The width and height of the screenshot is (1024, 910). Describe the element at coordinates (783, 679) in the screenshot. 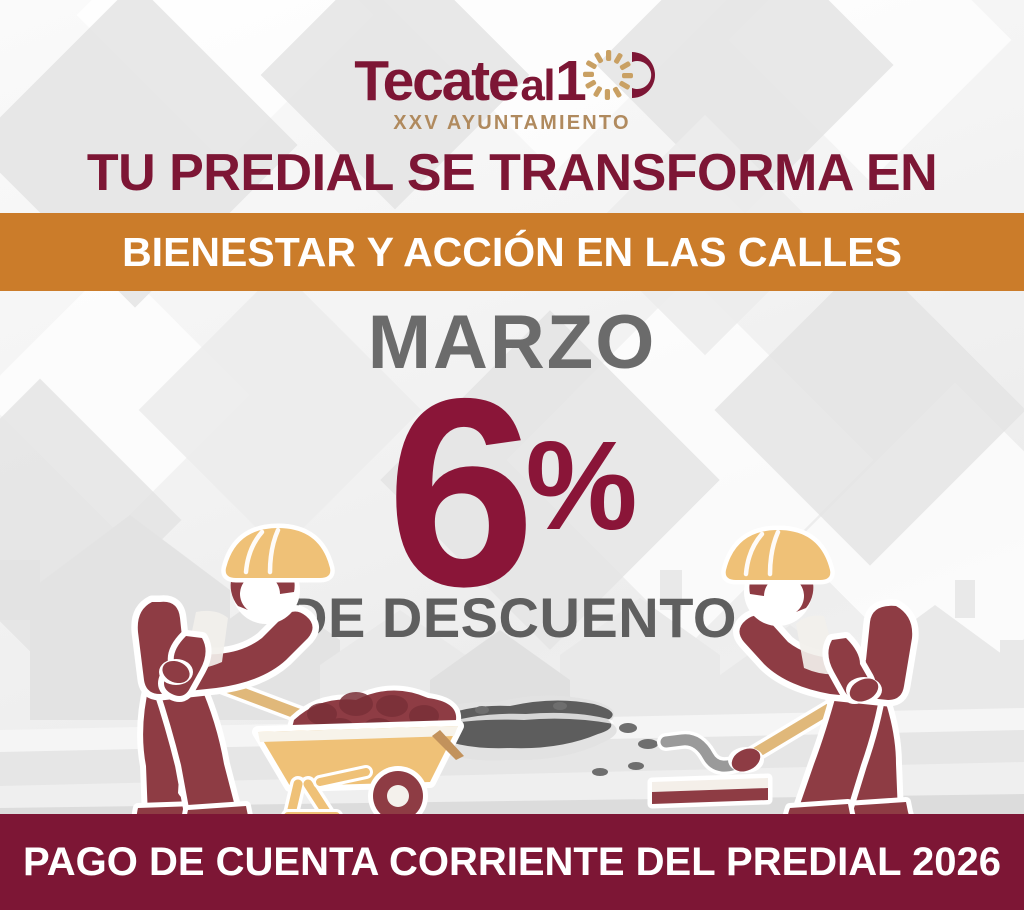

I see `right-worker` at that location.